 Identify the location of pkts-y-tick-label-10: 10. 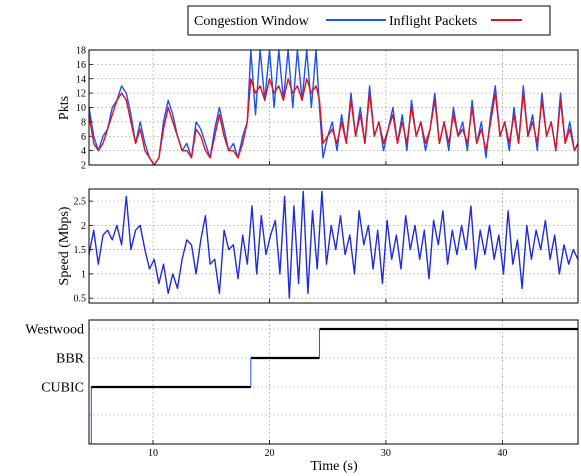
(81, 108).